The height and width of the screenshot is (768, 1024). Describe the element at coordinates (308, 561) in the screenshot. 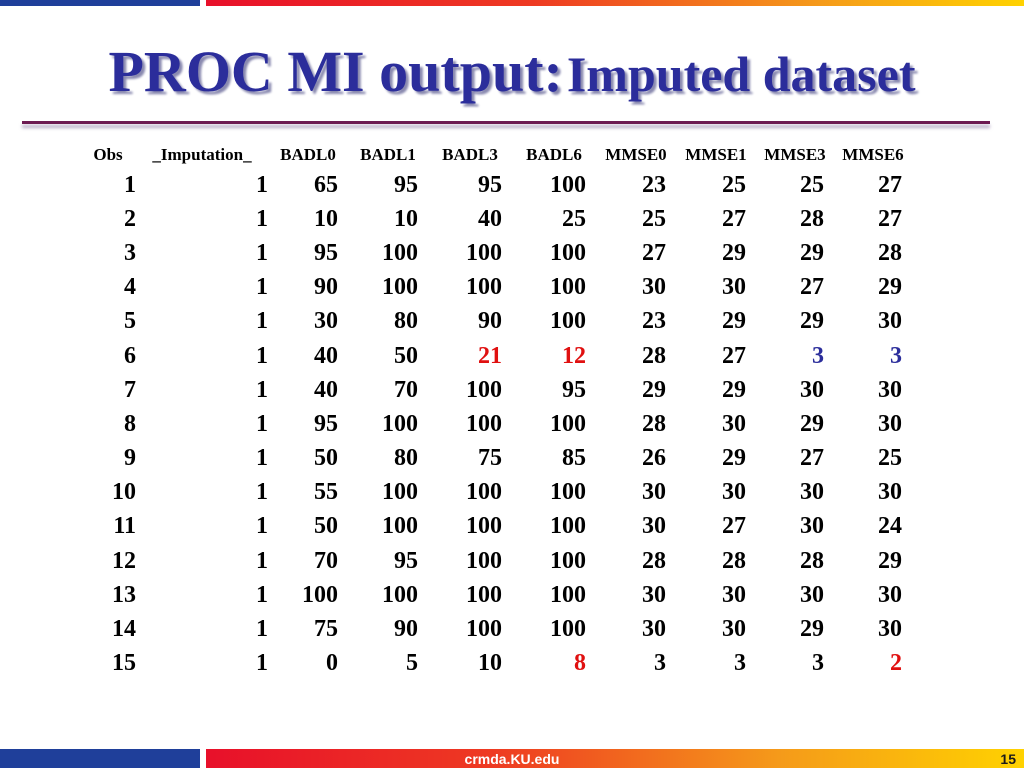

I see `table-cell: 70` at that location.